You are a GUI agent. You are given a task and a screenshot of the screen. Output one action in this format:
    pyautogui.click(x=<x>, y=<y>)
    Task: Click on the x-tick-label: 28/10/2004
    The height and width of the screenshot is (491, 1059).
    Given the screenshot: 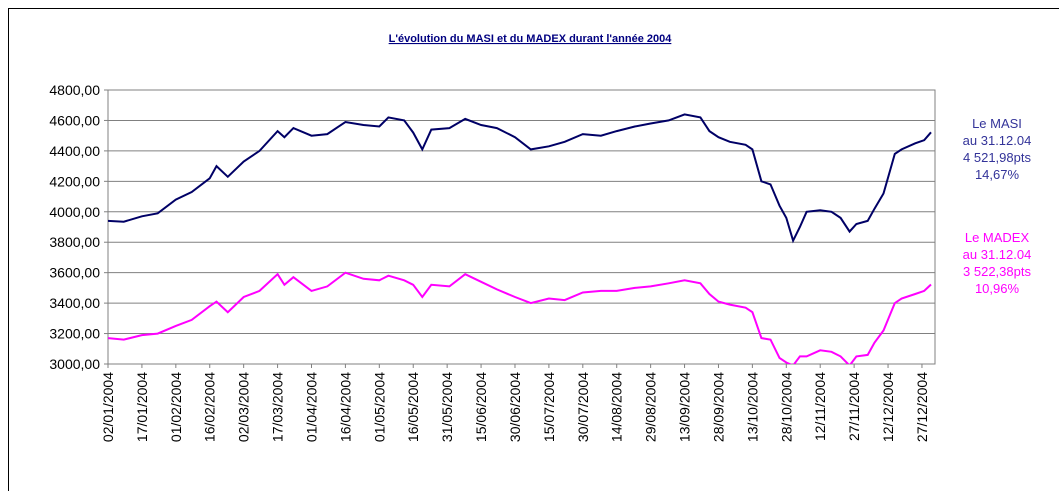 What is the action you would take?
    pyautogui.click(x=786, y=407)
    